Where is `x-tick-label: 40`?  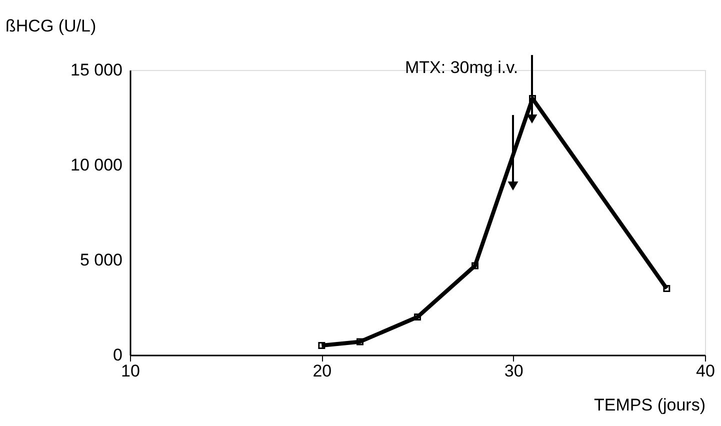 x-tick-label: 40 is located at coordinates (705, 371).